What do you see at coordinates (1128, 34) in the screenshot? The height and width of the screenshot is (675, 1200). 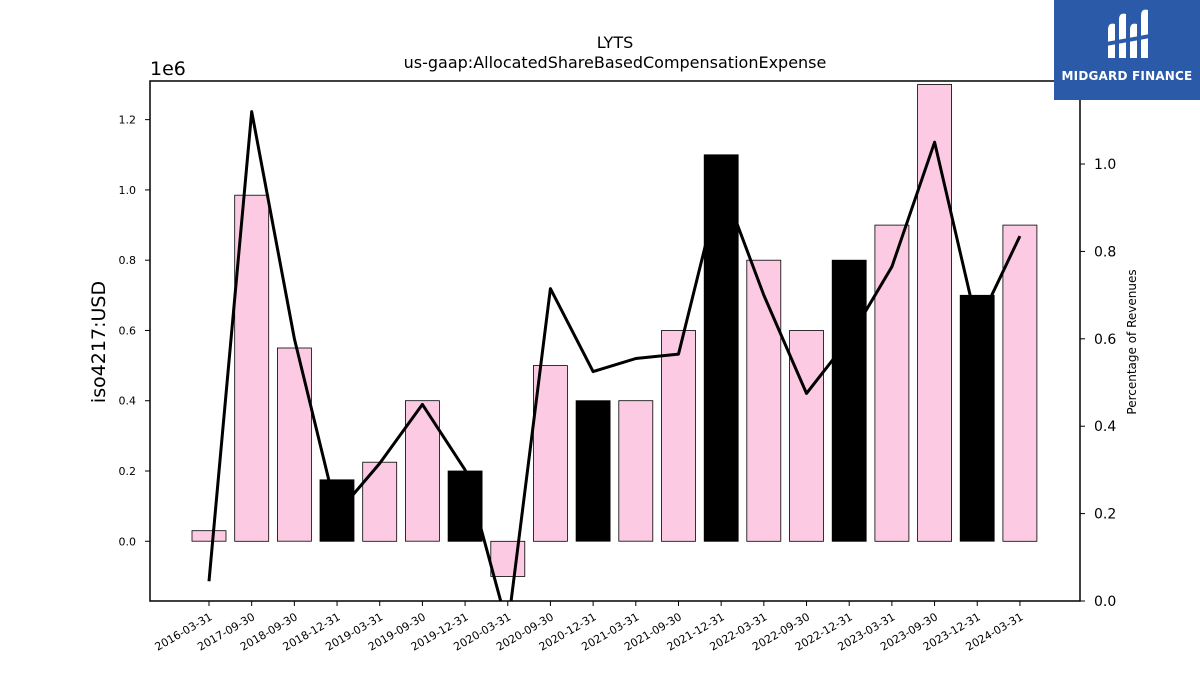 I see `logo-mark-icon` at bounding box center [1128, 34].